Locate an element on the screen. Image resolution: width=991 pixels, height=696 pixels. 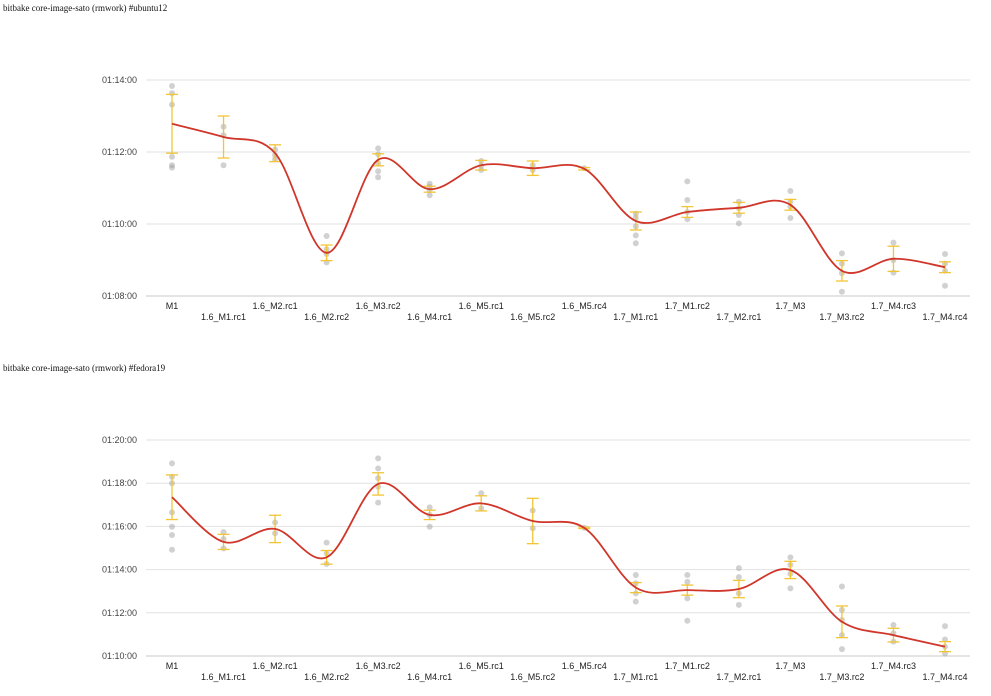
y-tick-label: 01:20:00 is located at coordinates (119, 440).